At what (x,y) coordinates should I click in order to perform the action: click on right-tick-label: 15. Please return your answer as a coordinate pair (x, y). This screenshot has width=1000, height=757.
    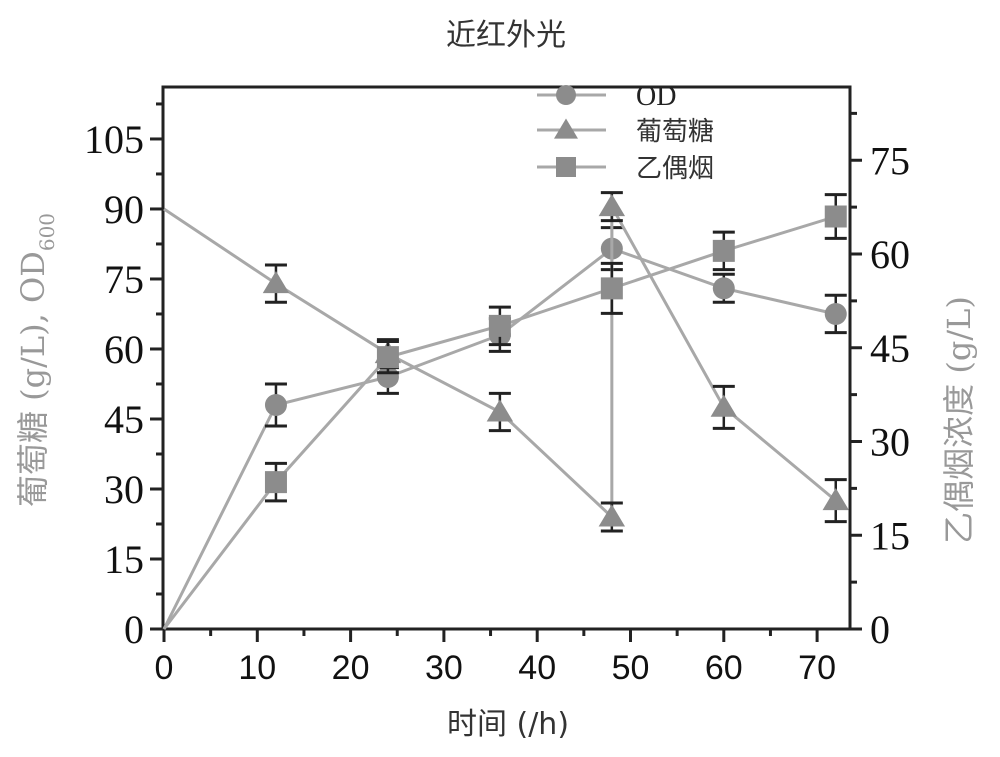
    Looking at the image, I should click on (890, 535).